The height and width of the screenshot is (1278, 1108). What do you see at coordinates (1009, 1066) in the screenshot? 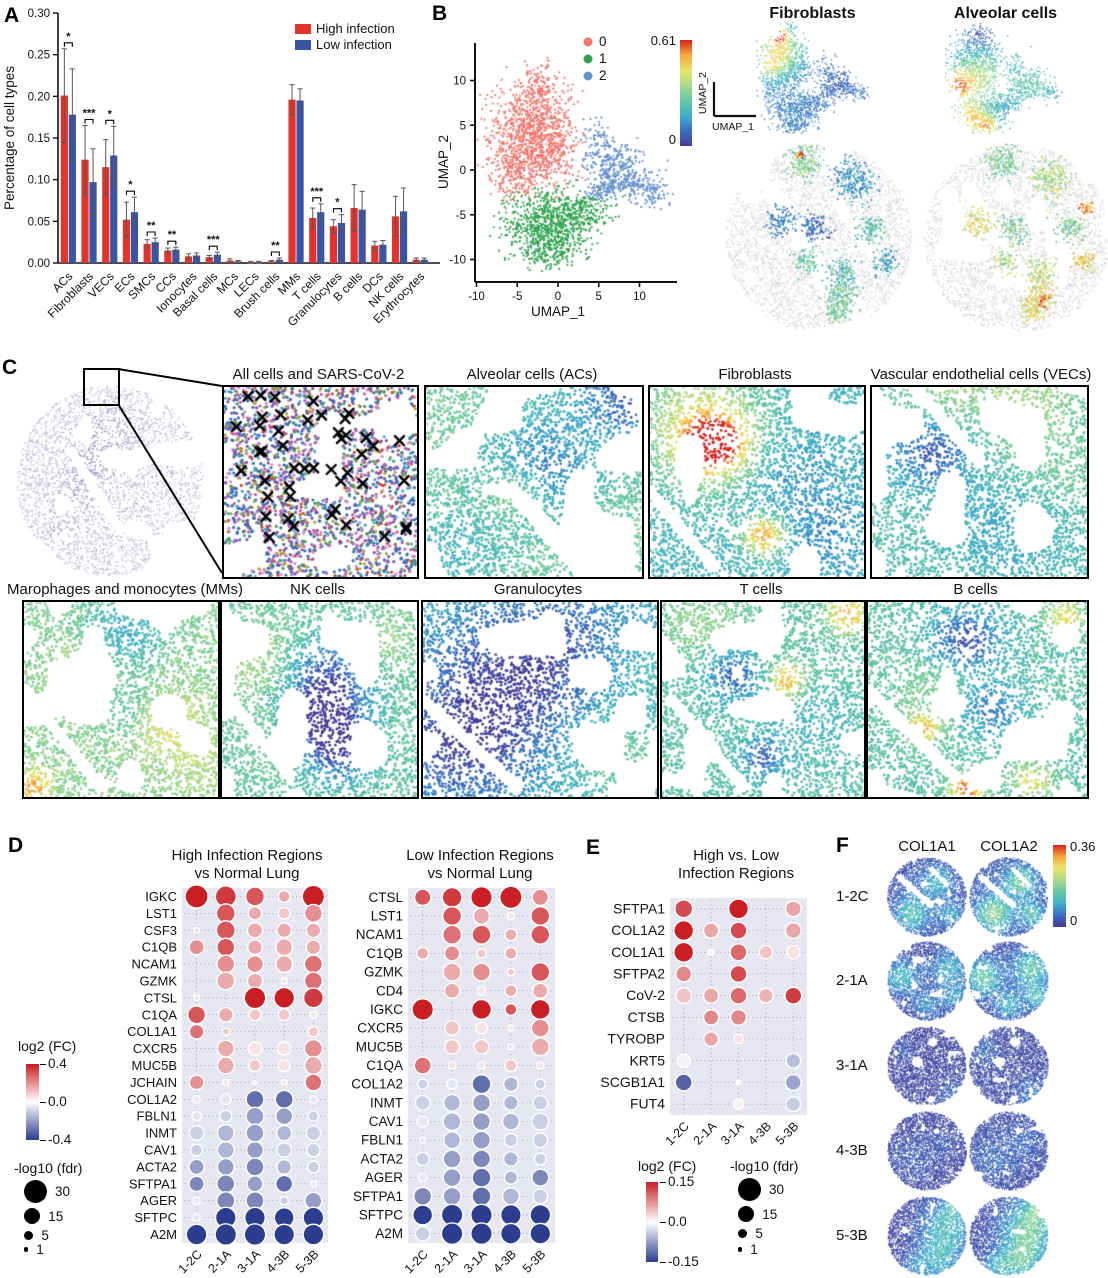
I see `f-spatial-3-1a-col1a2` at bounding box center [1009, 1066].